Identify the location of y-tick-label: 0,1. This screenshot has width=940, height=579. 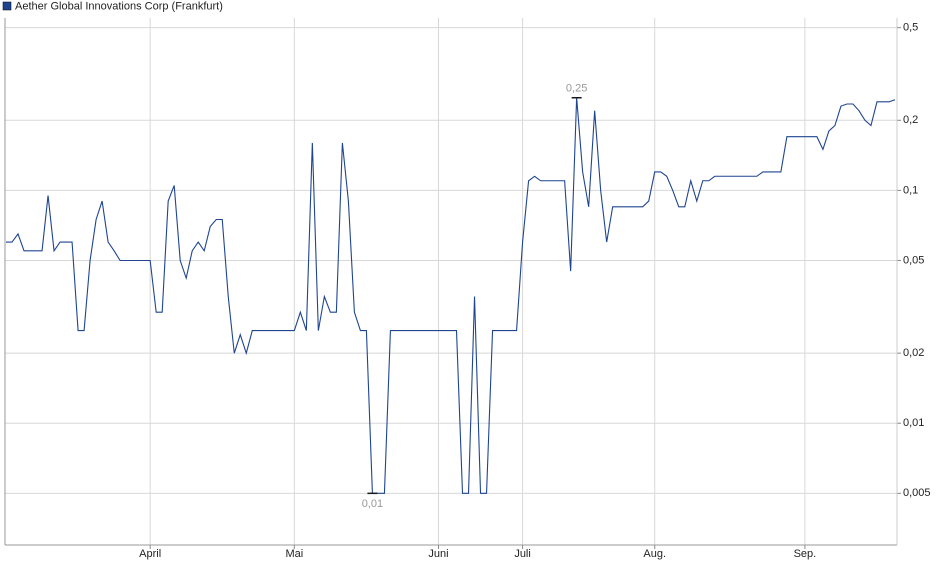
(910, 190).